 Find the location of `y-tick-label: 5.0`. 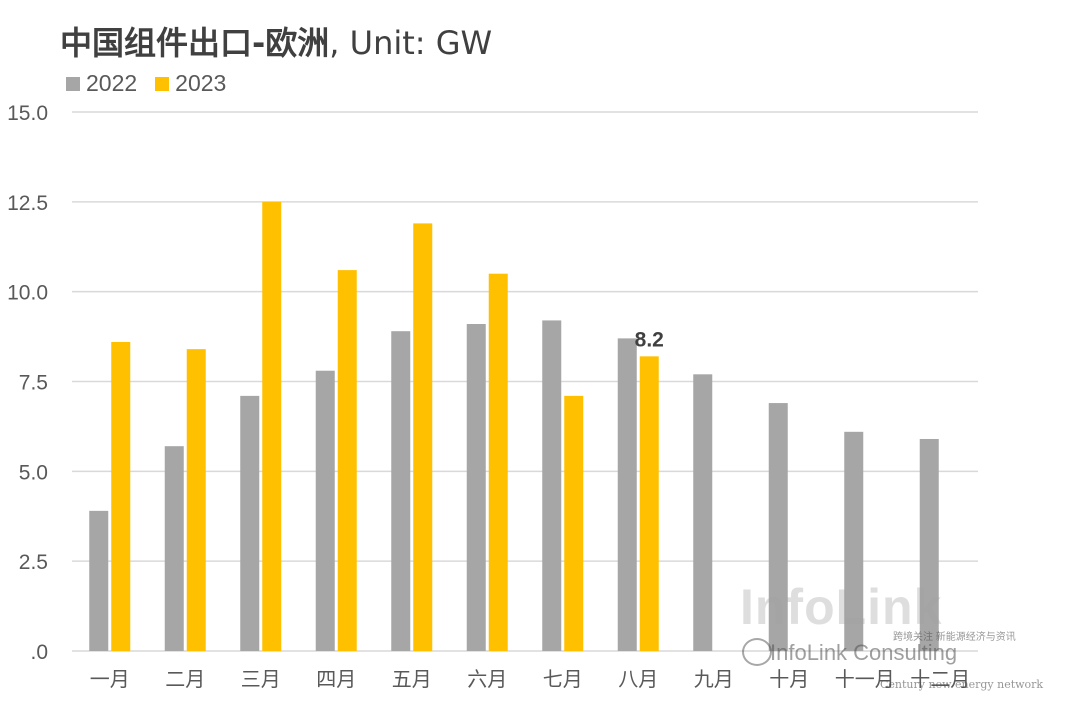

y-tick-label: 5.0 is located at coordinates (33, 472).